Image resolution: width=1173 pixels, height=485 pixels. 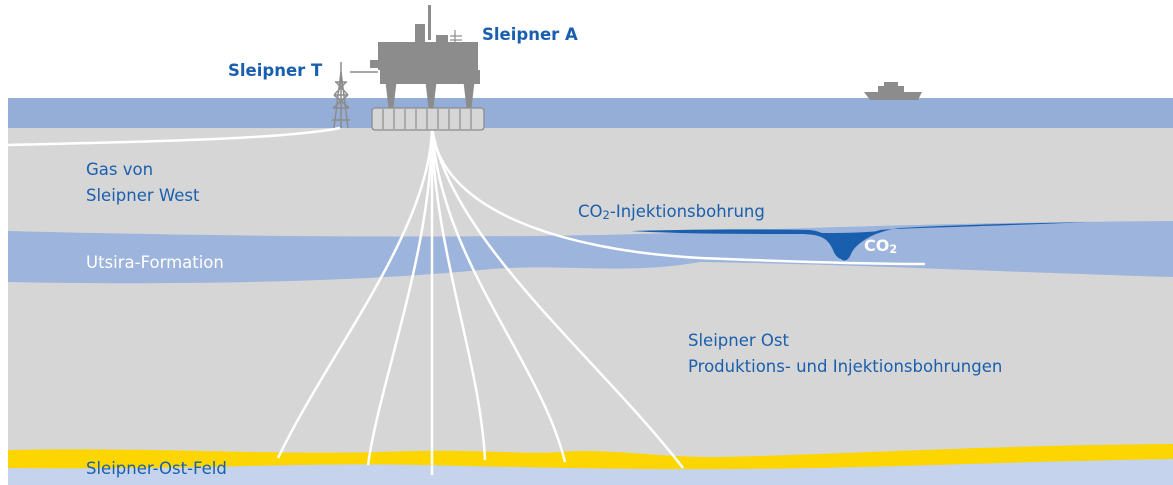 I want to click on co2-injection-suffix: -Injektionsbohrung, so click(x=687, y=211).